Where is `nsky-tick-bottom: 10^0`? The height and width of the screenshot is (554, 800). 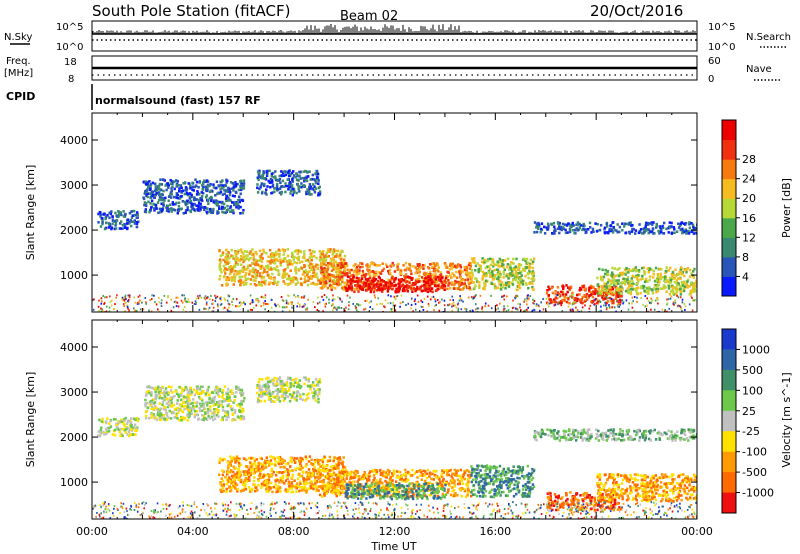
nsky-tick-bottom: 10^0 is located at coordinates (69, 47).